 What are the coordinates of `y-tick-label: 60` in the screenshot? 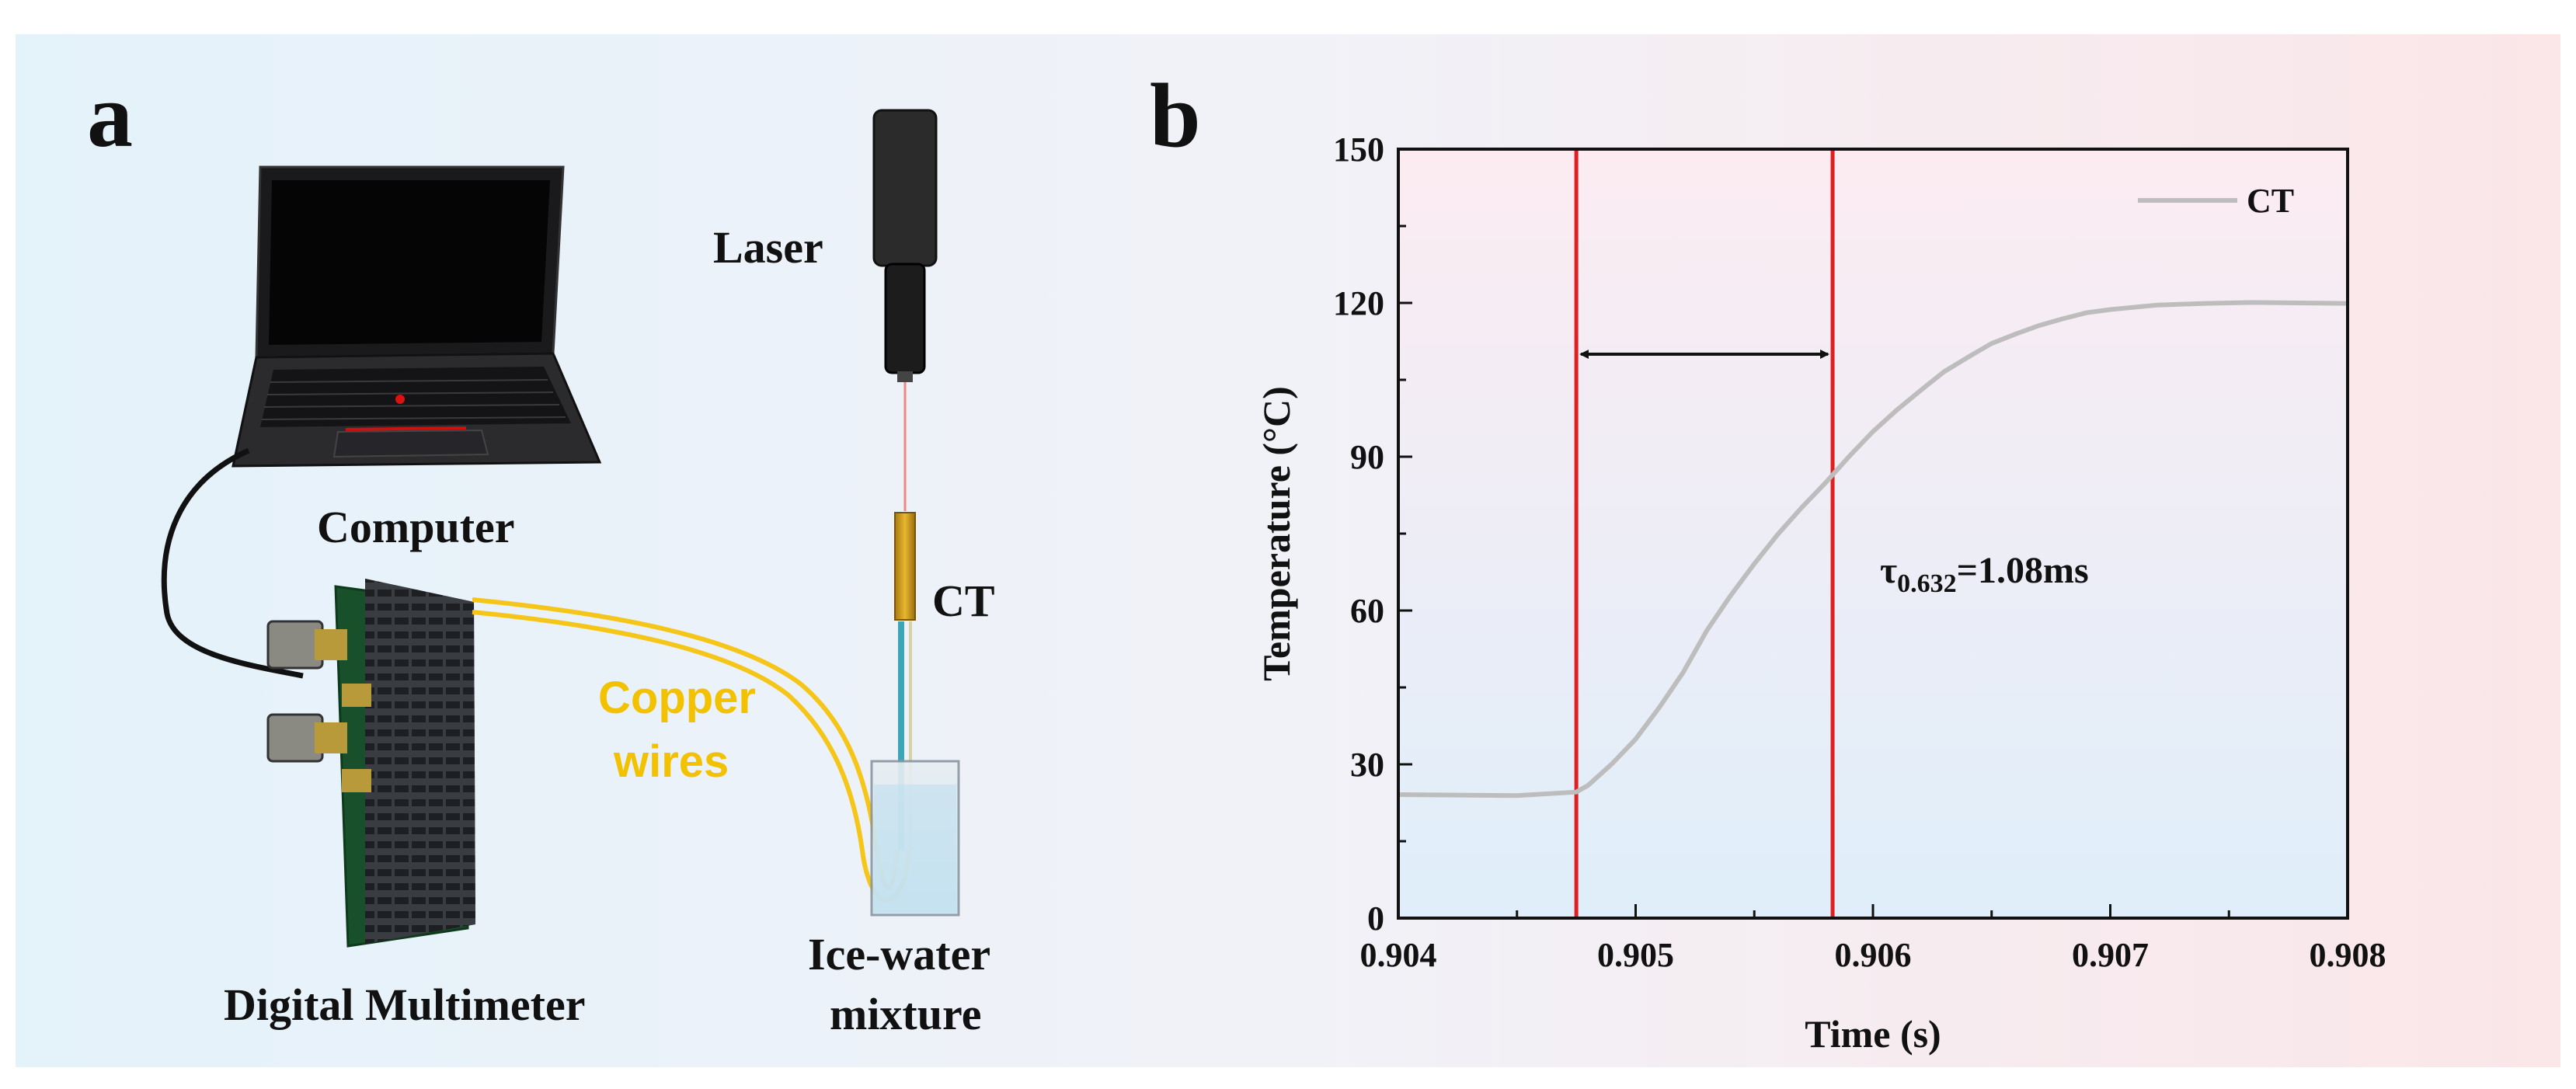 It's located at (1367, 611).